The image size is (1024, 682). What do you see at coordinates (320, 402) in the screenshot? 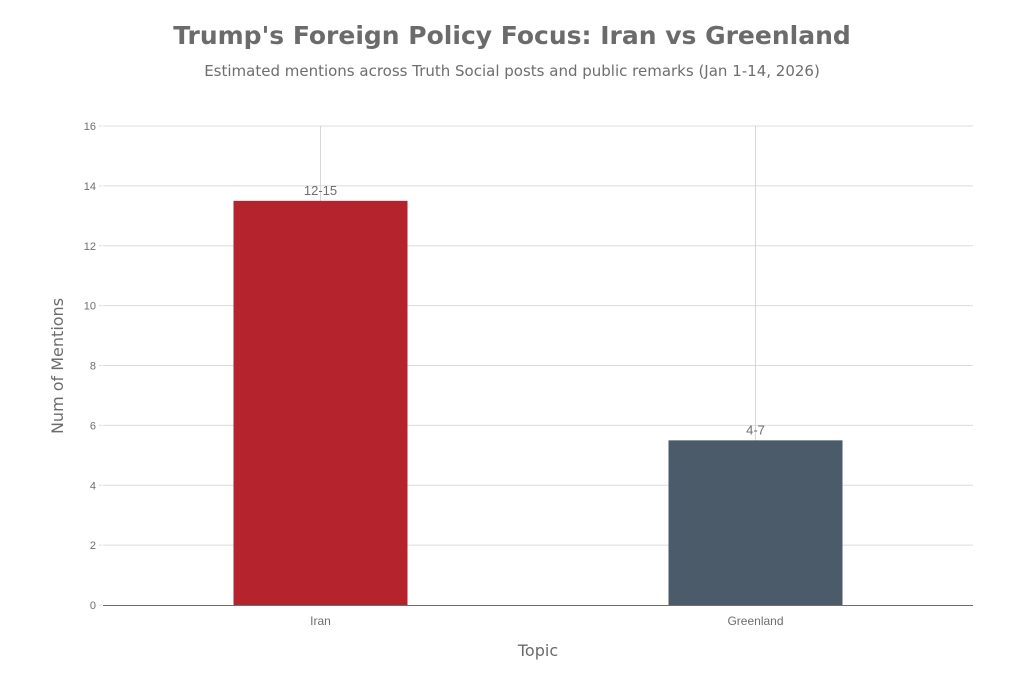
I see `bar-iran` at bounding box center [320, 402].